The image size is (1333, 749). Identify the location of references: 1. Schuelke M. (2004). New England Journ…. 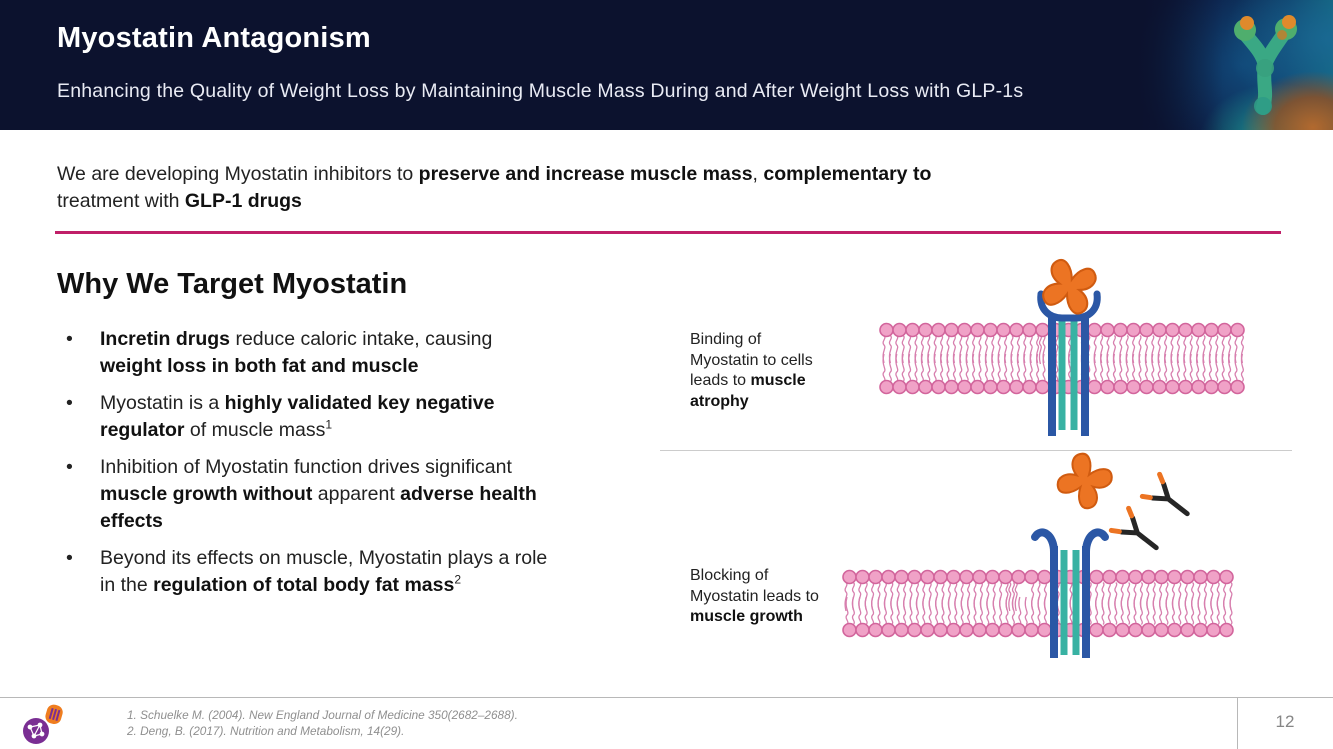
(322, 723).